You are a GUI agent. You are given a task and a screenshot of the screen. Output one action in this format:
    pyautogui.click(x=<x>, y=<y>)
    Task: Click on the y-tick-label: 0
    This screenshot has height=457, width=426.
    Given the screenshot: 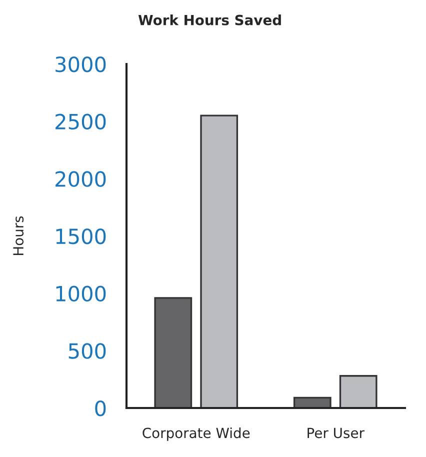 What is the action you would take?
    pyautogui.click(x=100, y=408)
    